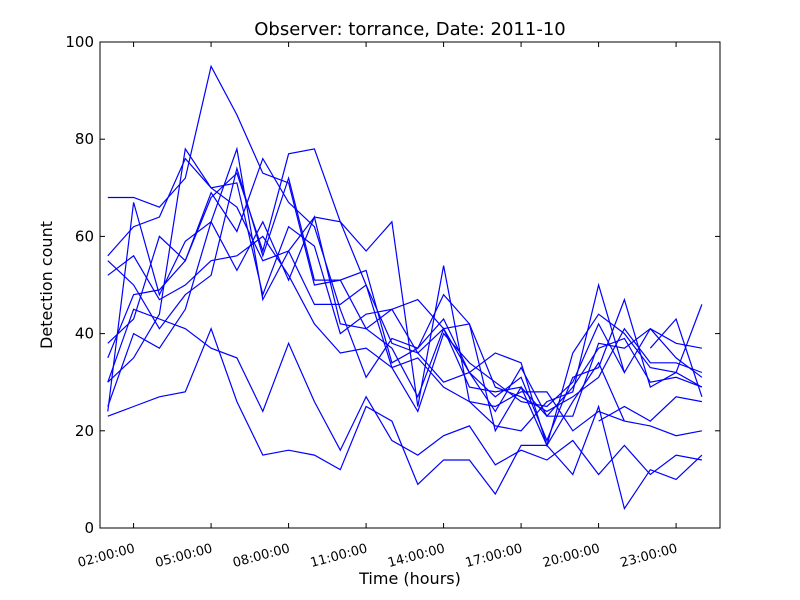  Describe the element at coordinates (84, 334) in the screenshot. I see `y-tick-label: 40` at that location.